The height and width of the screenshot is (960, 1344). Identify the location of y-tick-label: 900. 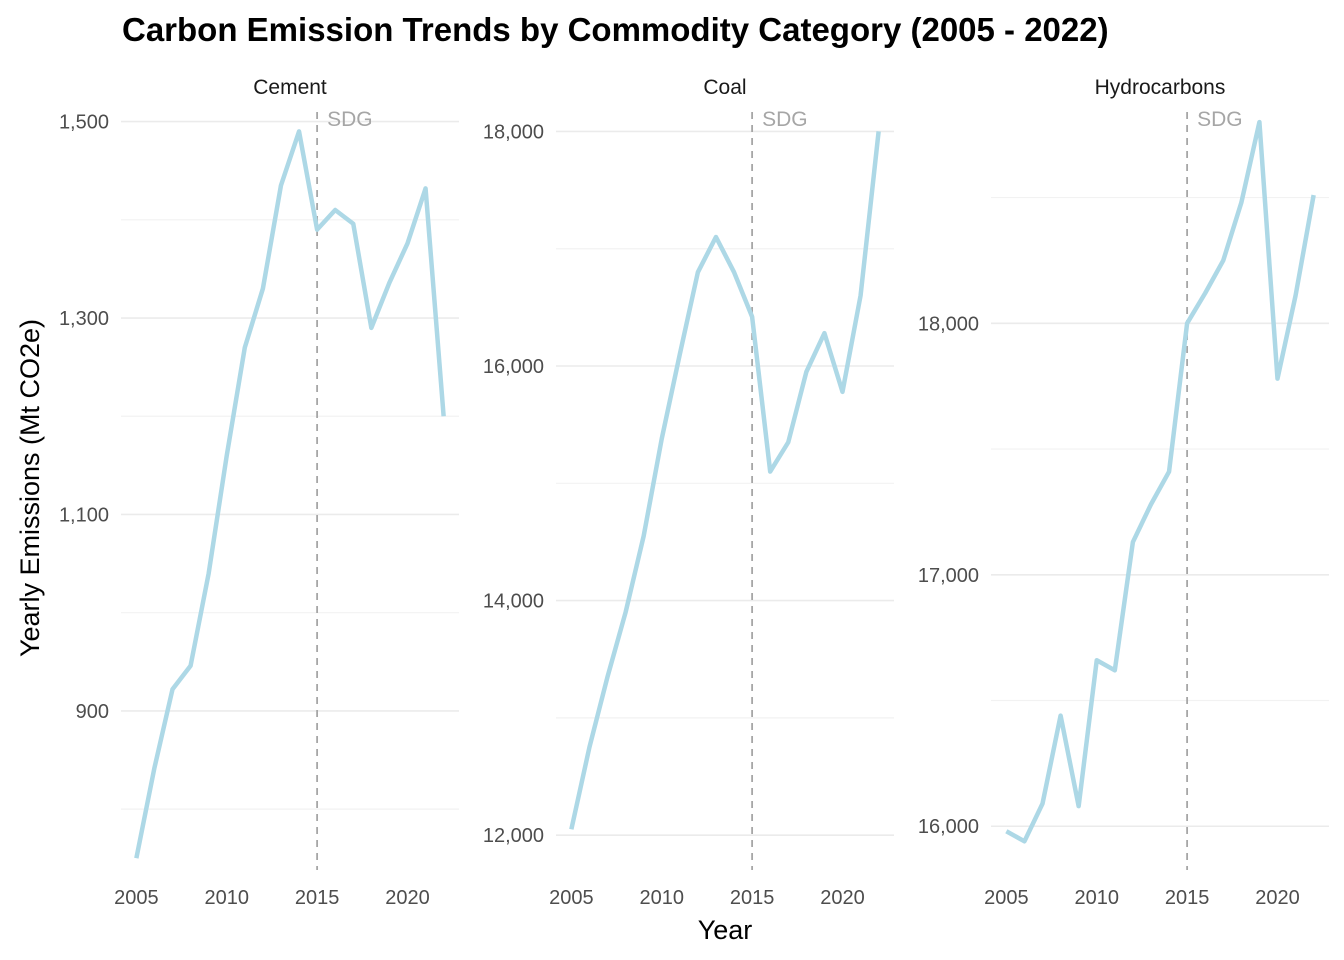
(92, 712).